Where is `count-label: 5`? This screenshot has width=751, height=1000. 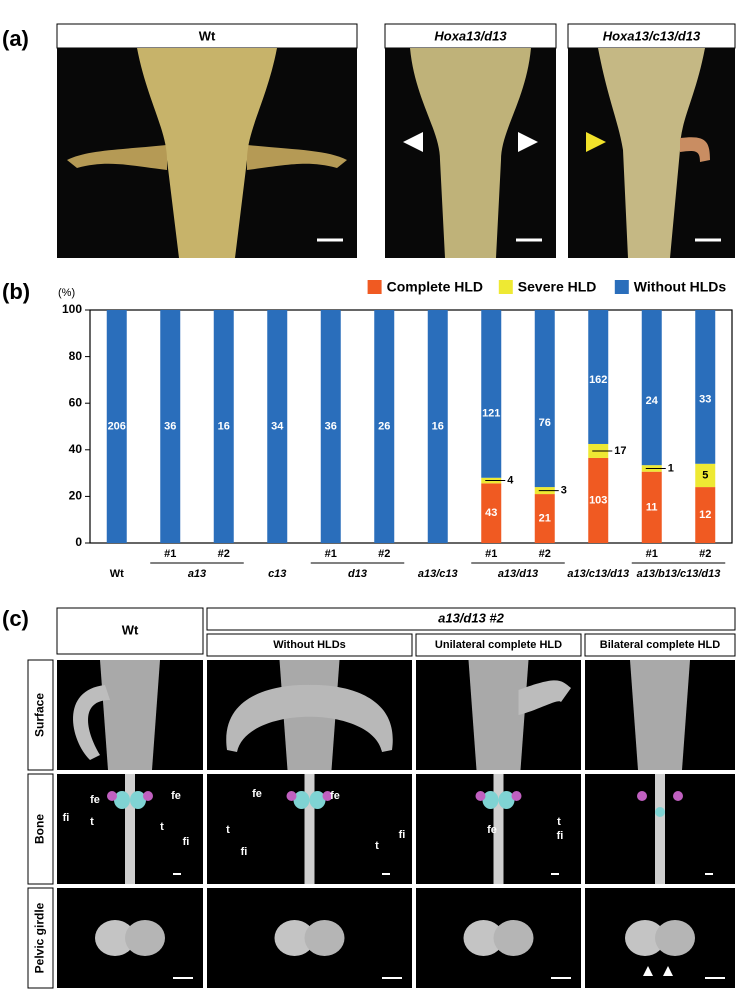 count-label: 5 is located at coordinates (705, 475).